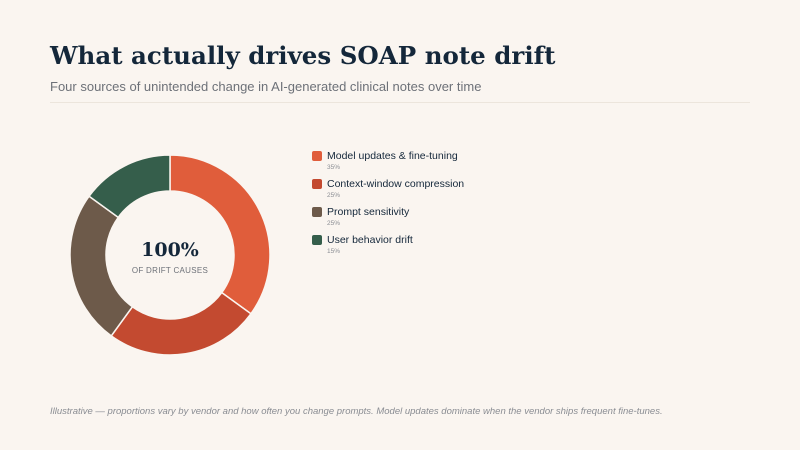 Image resolution: width=800 pixels, height=450 pixels. Describe the element at coordinates (392, 156) in the screenshot. I see `legend-label: Model updates & fine-tuning` at that location.